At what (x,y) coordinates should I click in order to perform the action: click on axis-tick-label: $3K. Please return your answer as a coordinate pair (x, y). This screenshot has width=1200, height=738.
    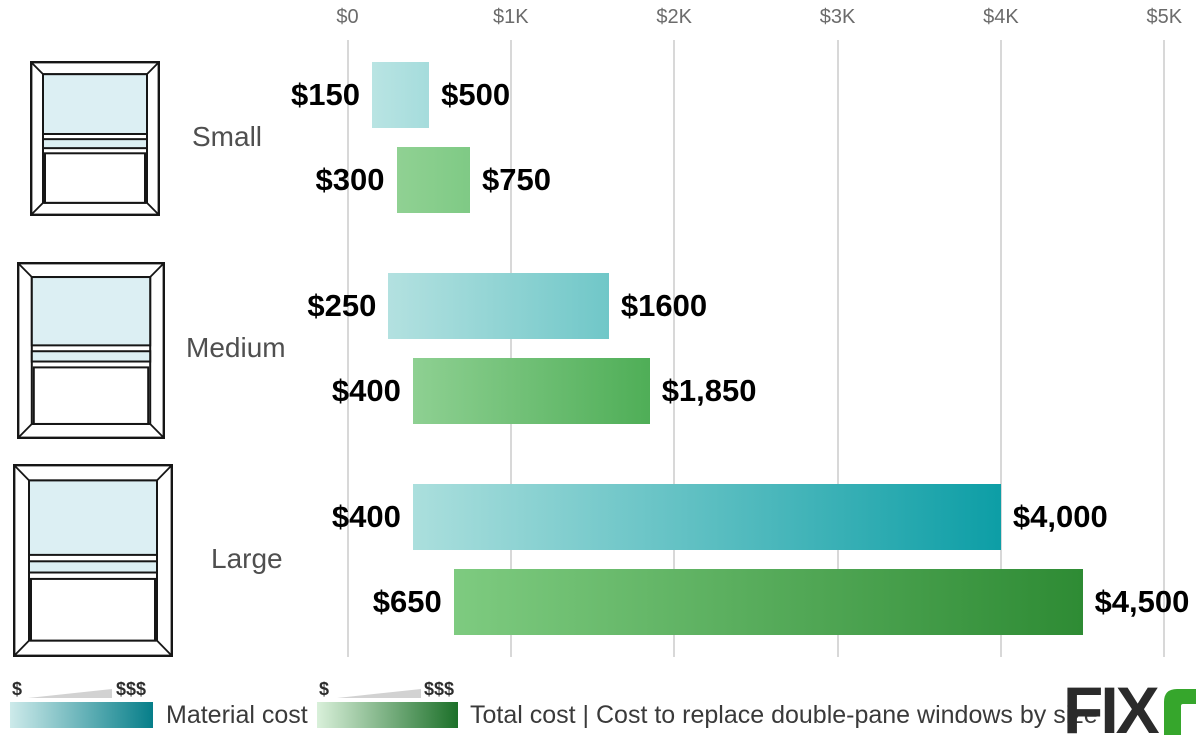
    Looking at the image, I should click on (837, 17).